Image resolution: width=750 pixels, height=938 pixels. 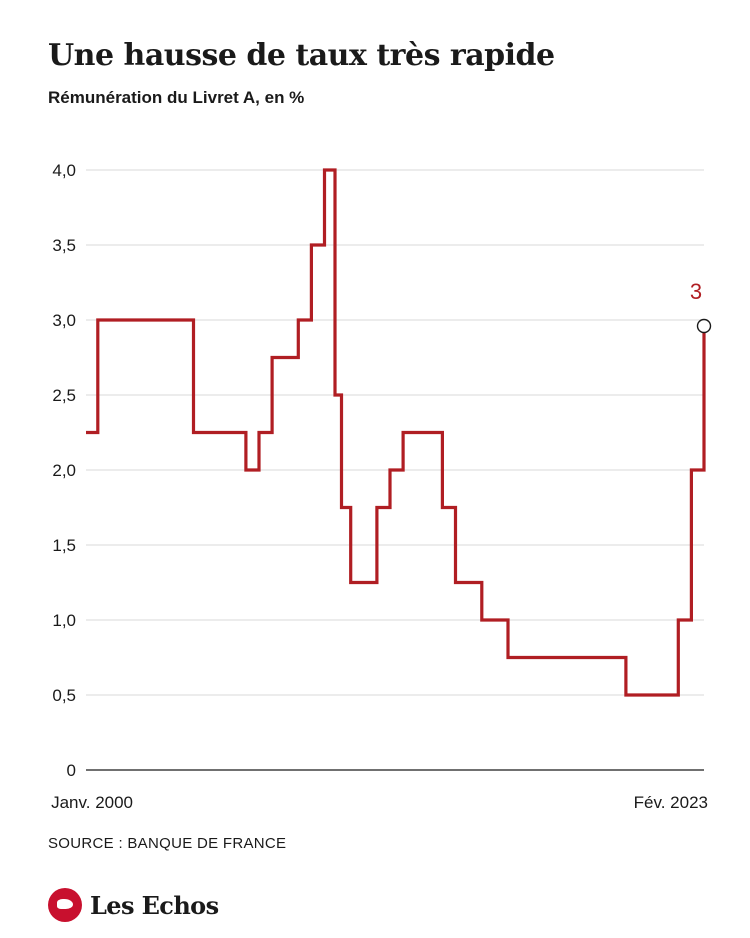 I want to click on y-tick-label: 3,0, so click(x=64, y=320).